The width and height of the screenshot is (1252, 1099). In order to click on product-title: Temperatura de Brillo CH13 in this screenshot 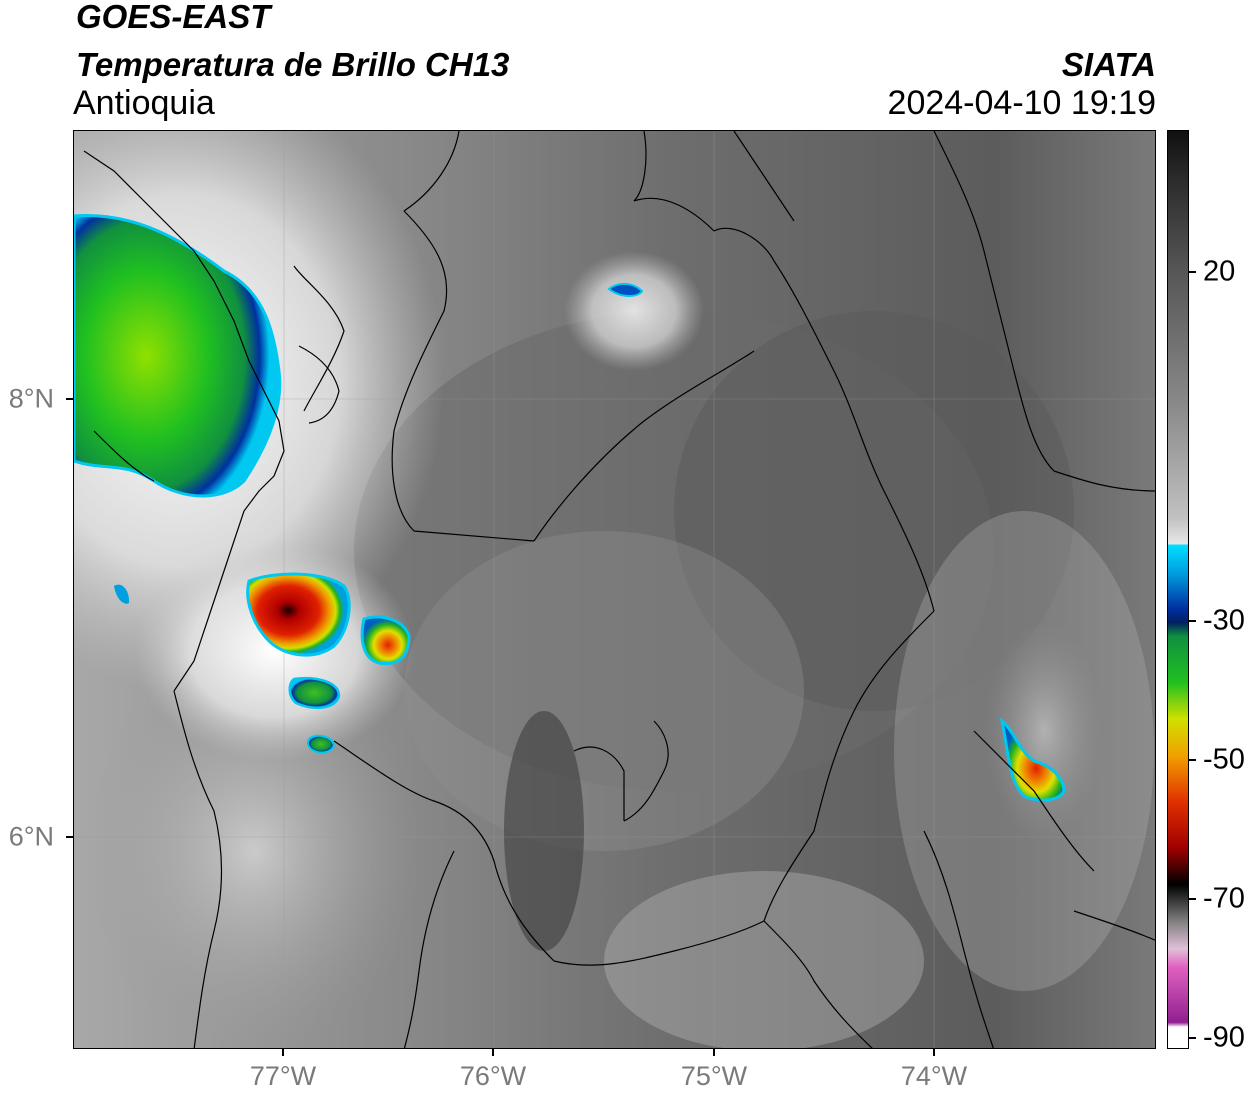, I will do `click(293, 64)`.